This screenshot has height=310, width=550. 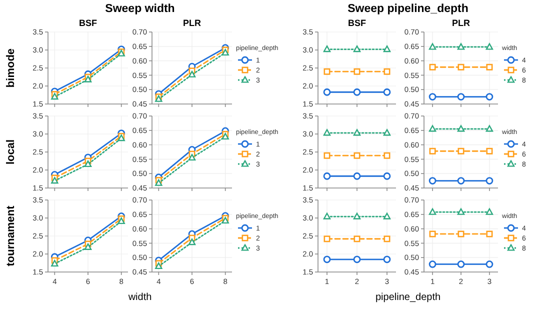 I want to click on y-axis-title: tournament, so click(x=11, y=235).